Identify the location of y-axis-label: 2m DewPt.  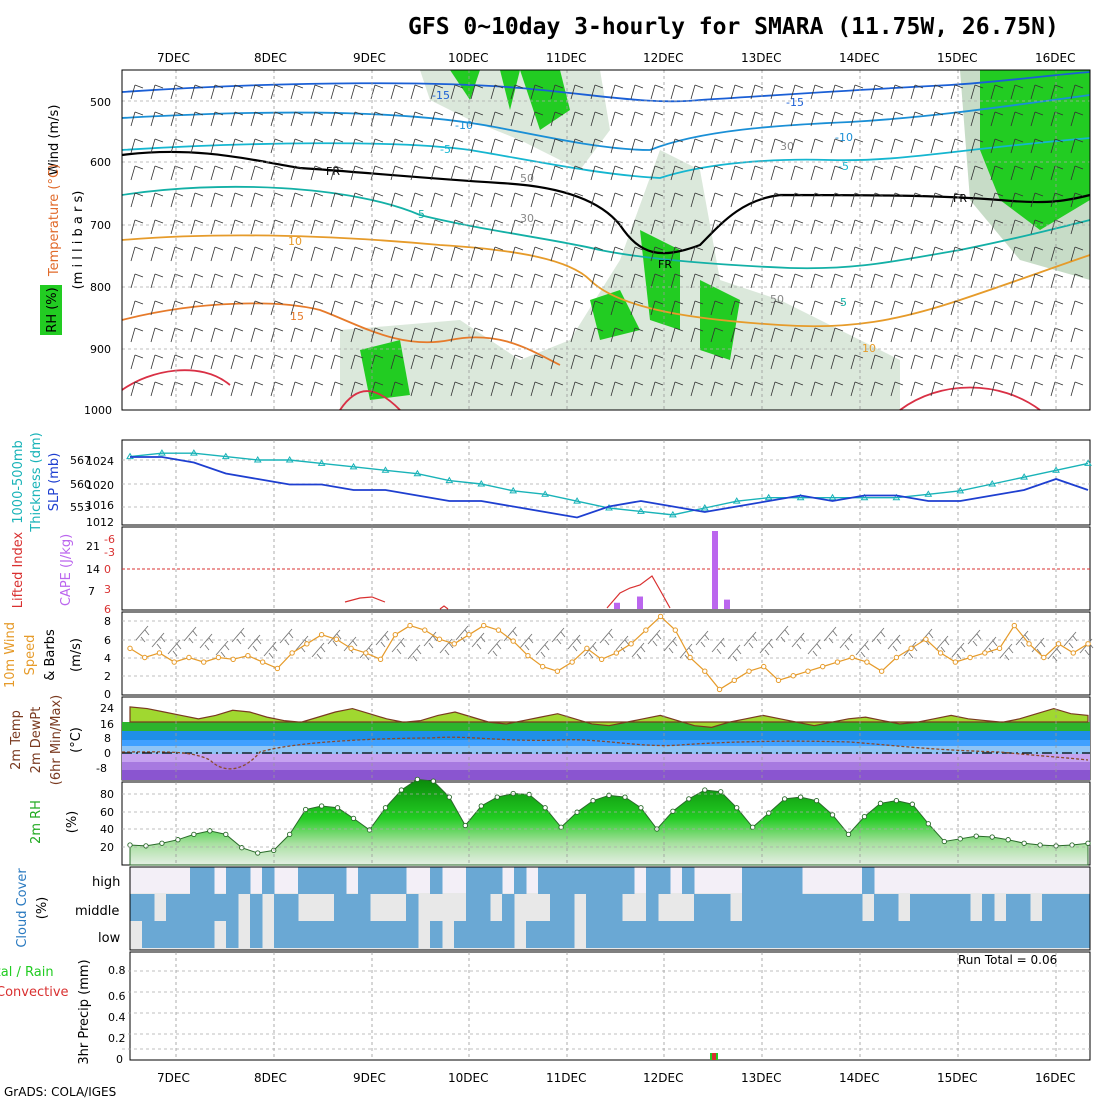
(36, 740).